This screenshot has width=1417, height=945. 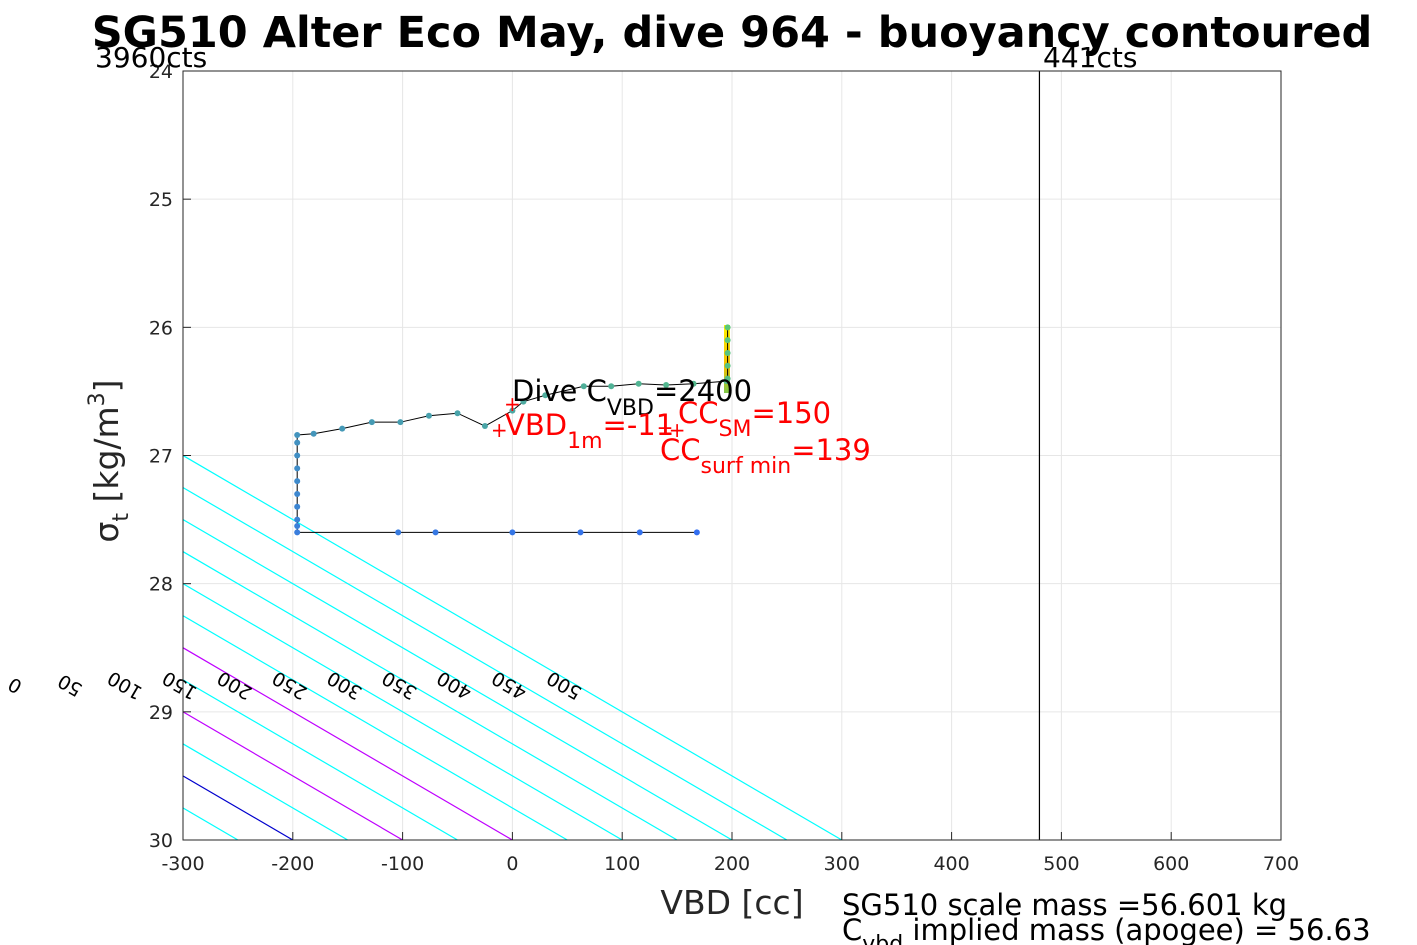 I want to click on x-tick-label: 700, so click(x=1281, y=864).